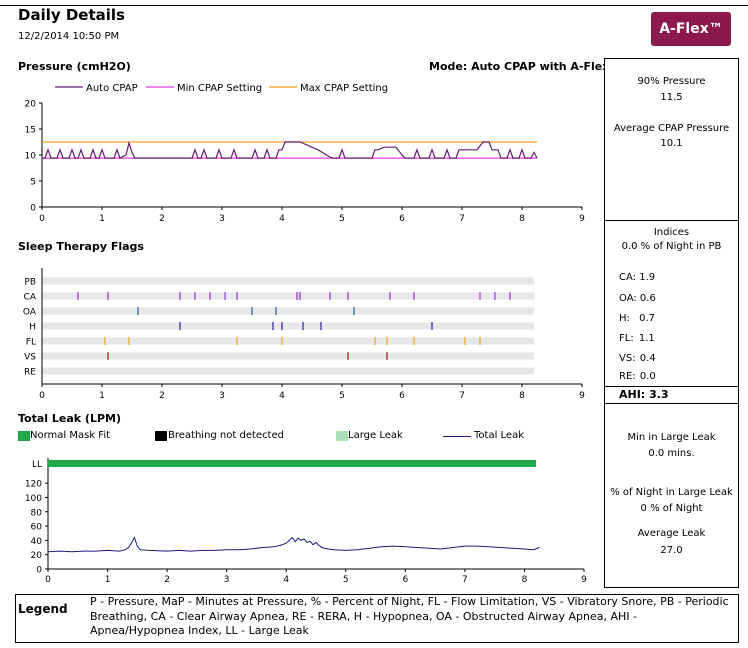 This screenshot has height=648, width=748. What do you see at coordinates (288, 341) in the screenshot?
I see `flag-row-fl` at bounding box center [288, 341].